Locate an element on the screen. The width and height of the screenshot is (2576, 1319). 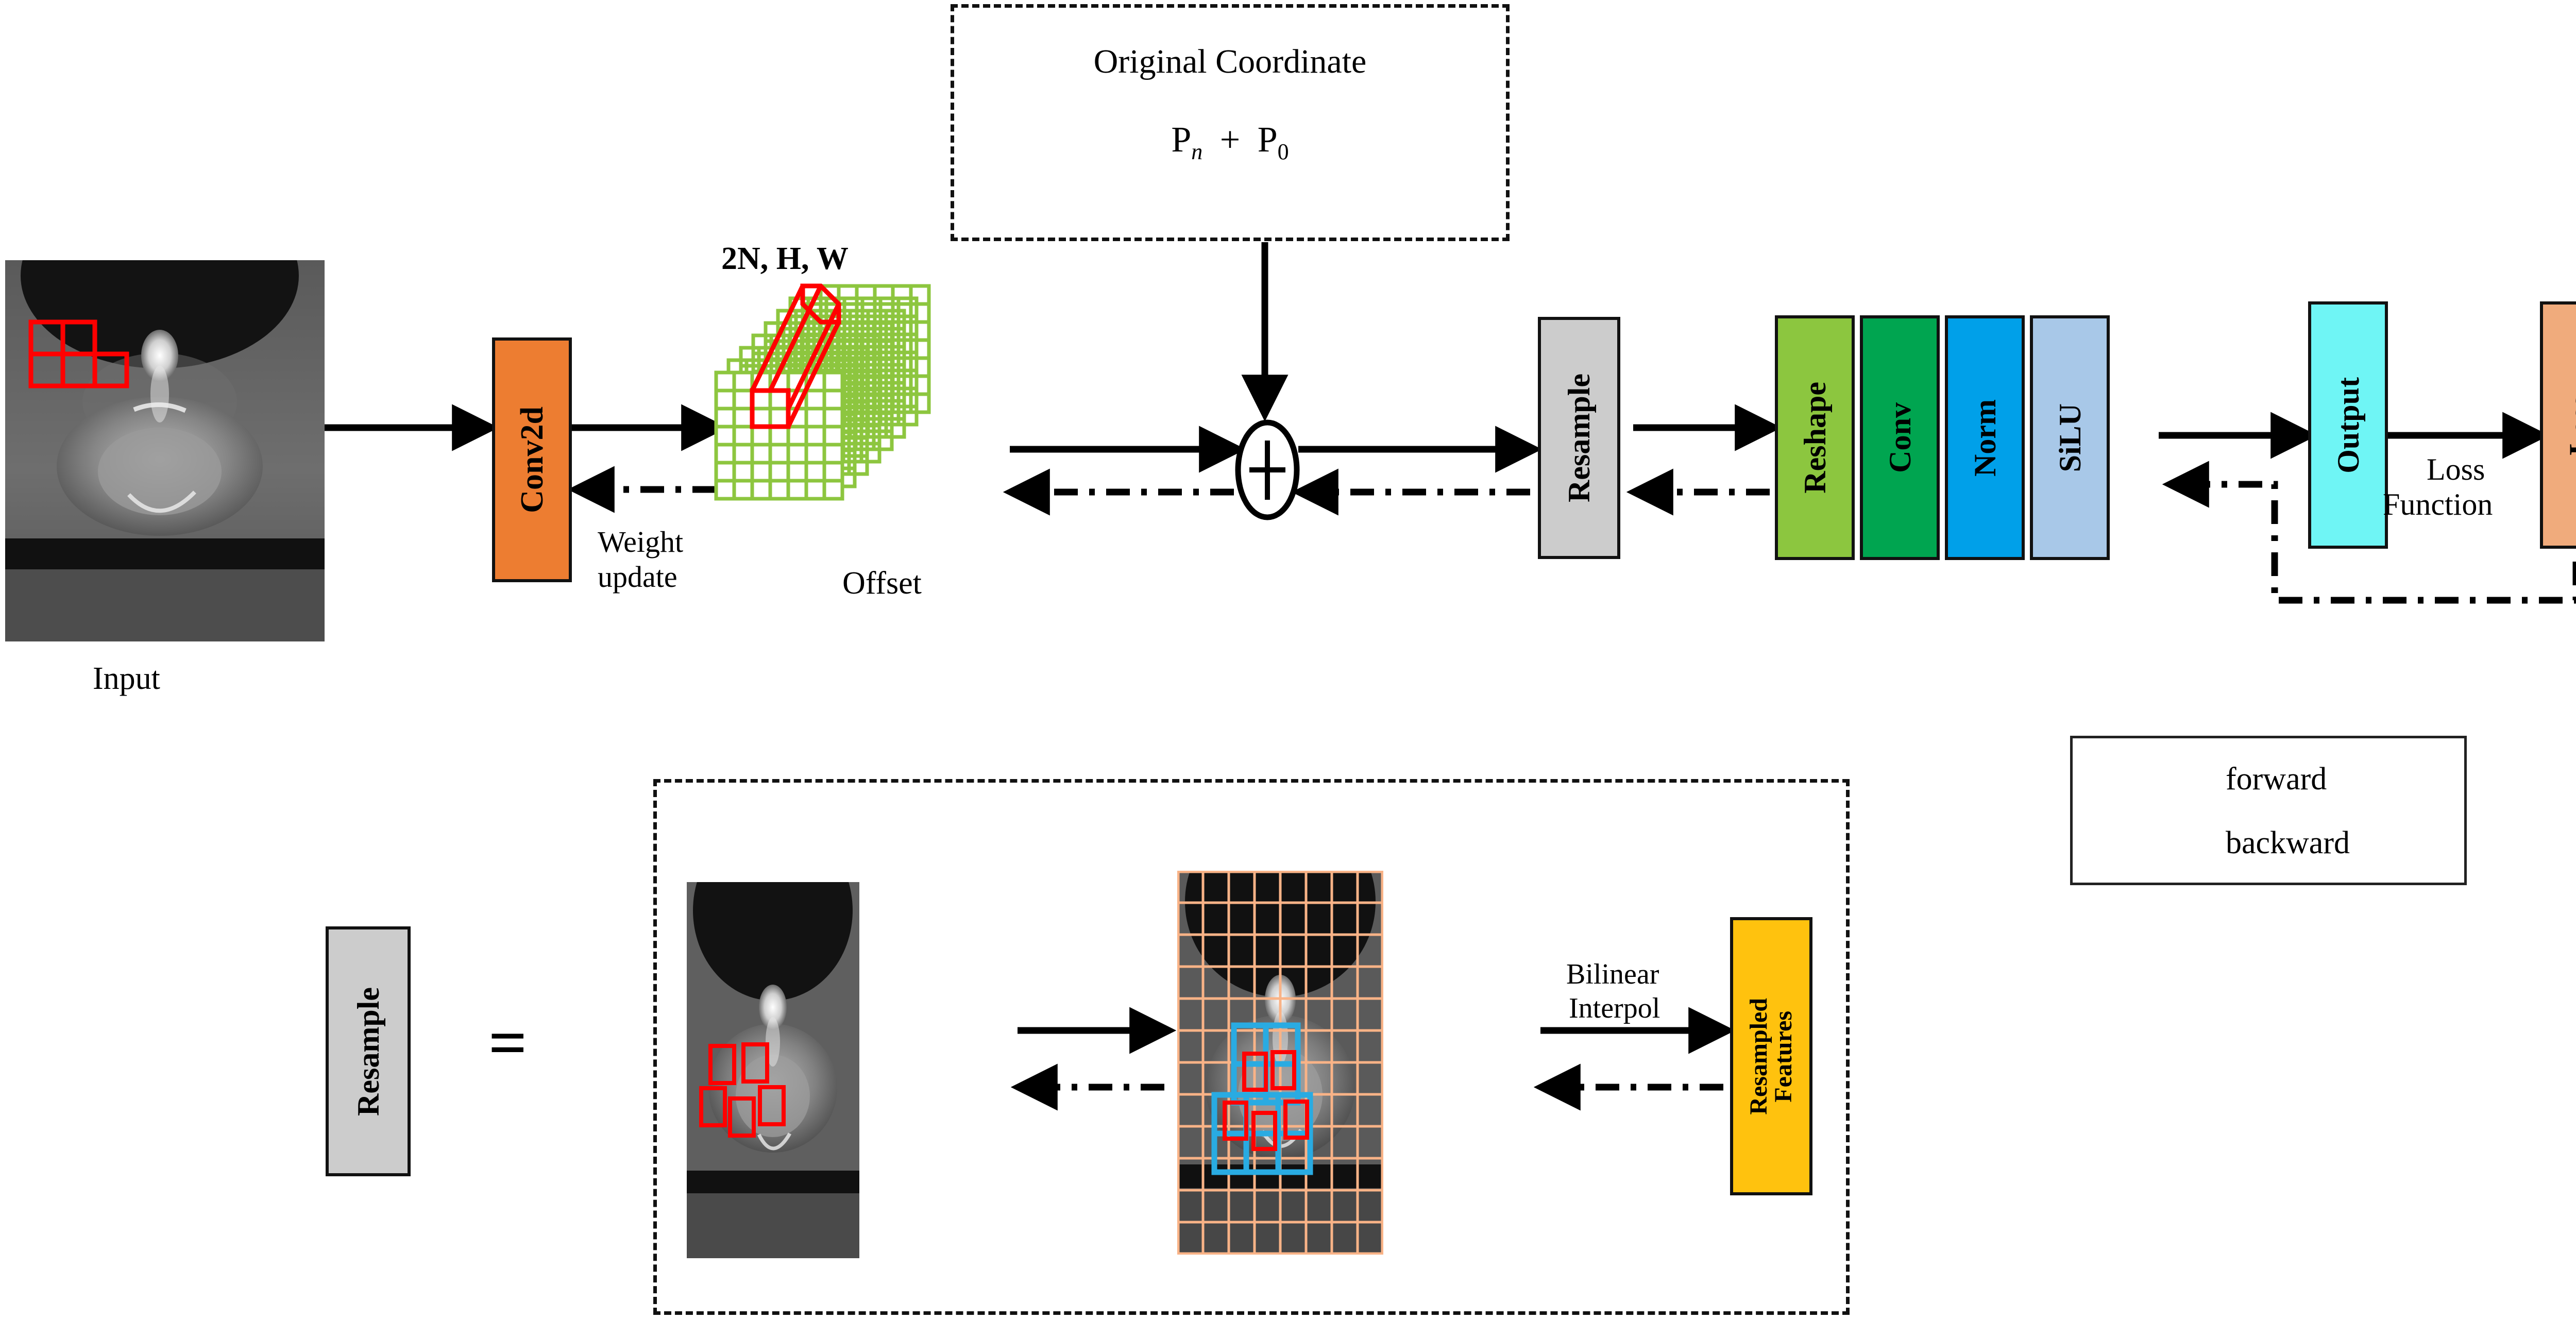
output-label: Output is located at coordinates (2348, 425).